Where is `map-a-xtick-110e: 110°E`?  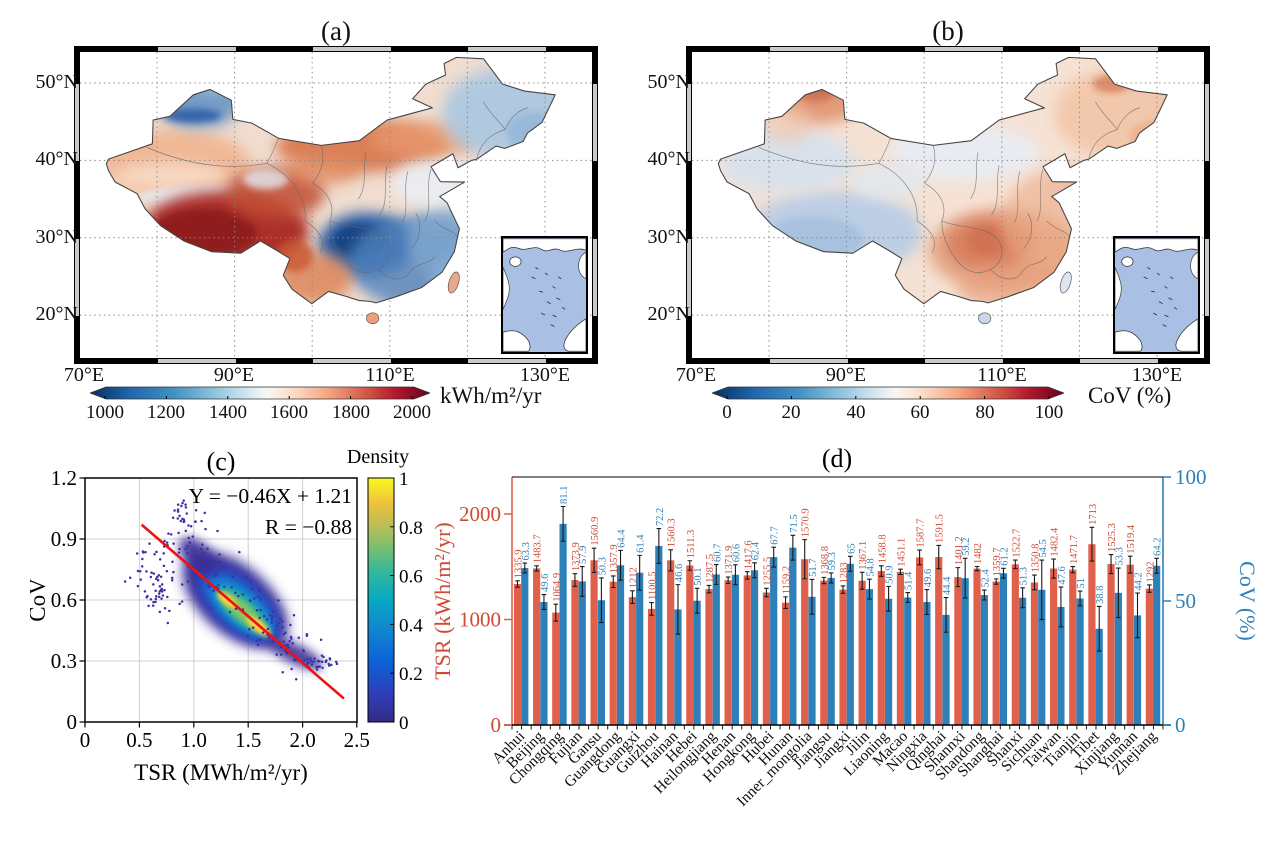
map-a-xtick-110e: 110°E is located at coordinates (390, 375).